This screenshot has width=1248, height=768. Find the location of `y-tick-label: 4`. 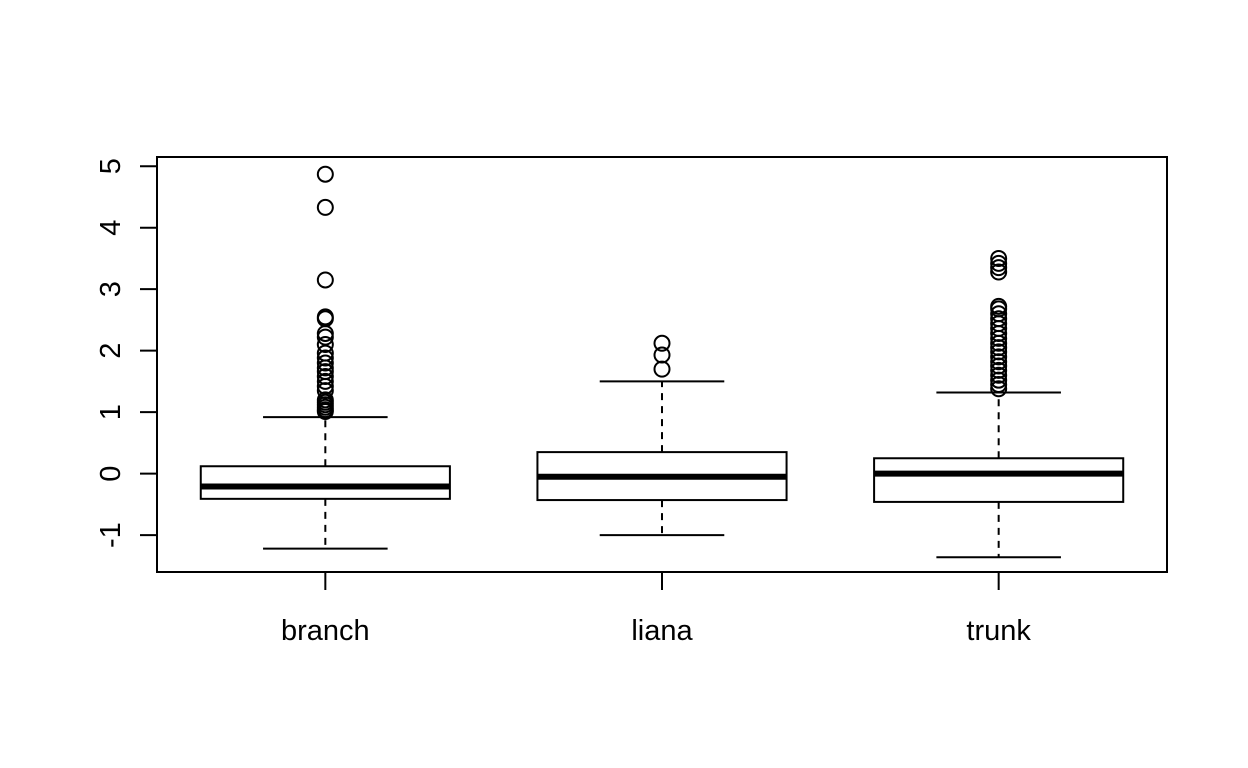

y-tick-label: 4 is located at coordinates (111, 228).